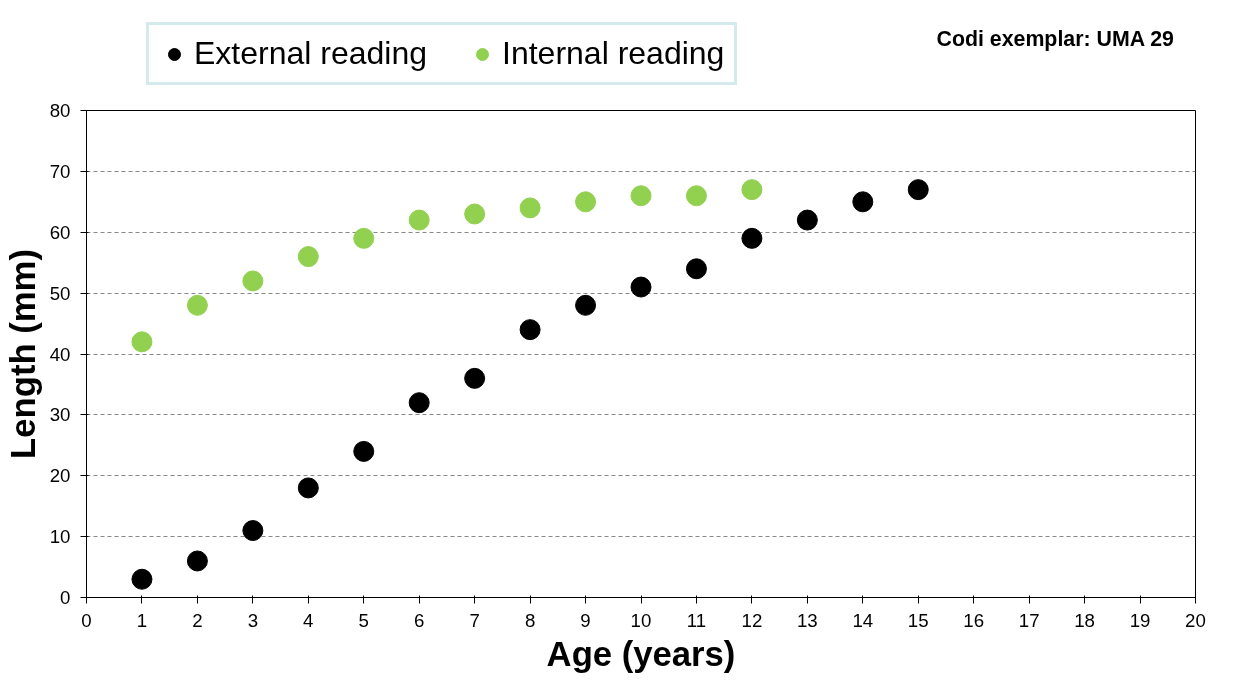 The height and width of the screenshot is (684, 1238). What do you see at coordinates (60, 110) in the screenshot?
I see `y-tick-label: 80` at bounding box center [60, 110].